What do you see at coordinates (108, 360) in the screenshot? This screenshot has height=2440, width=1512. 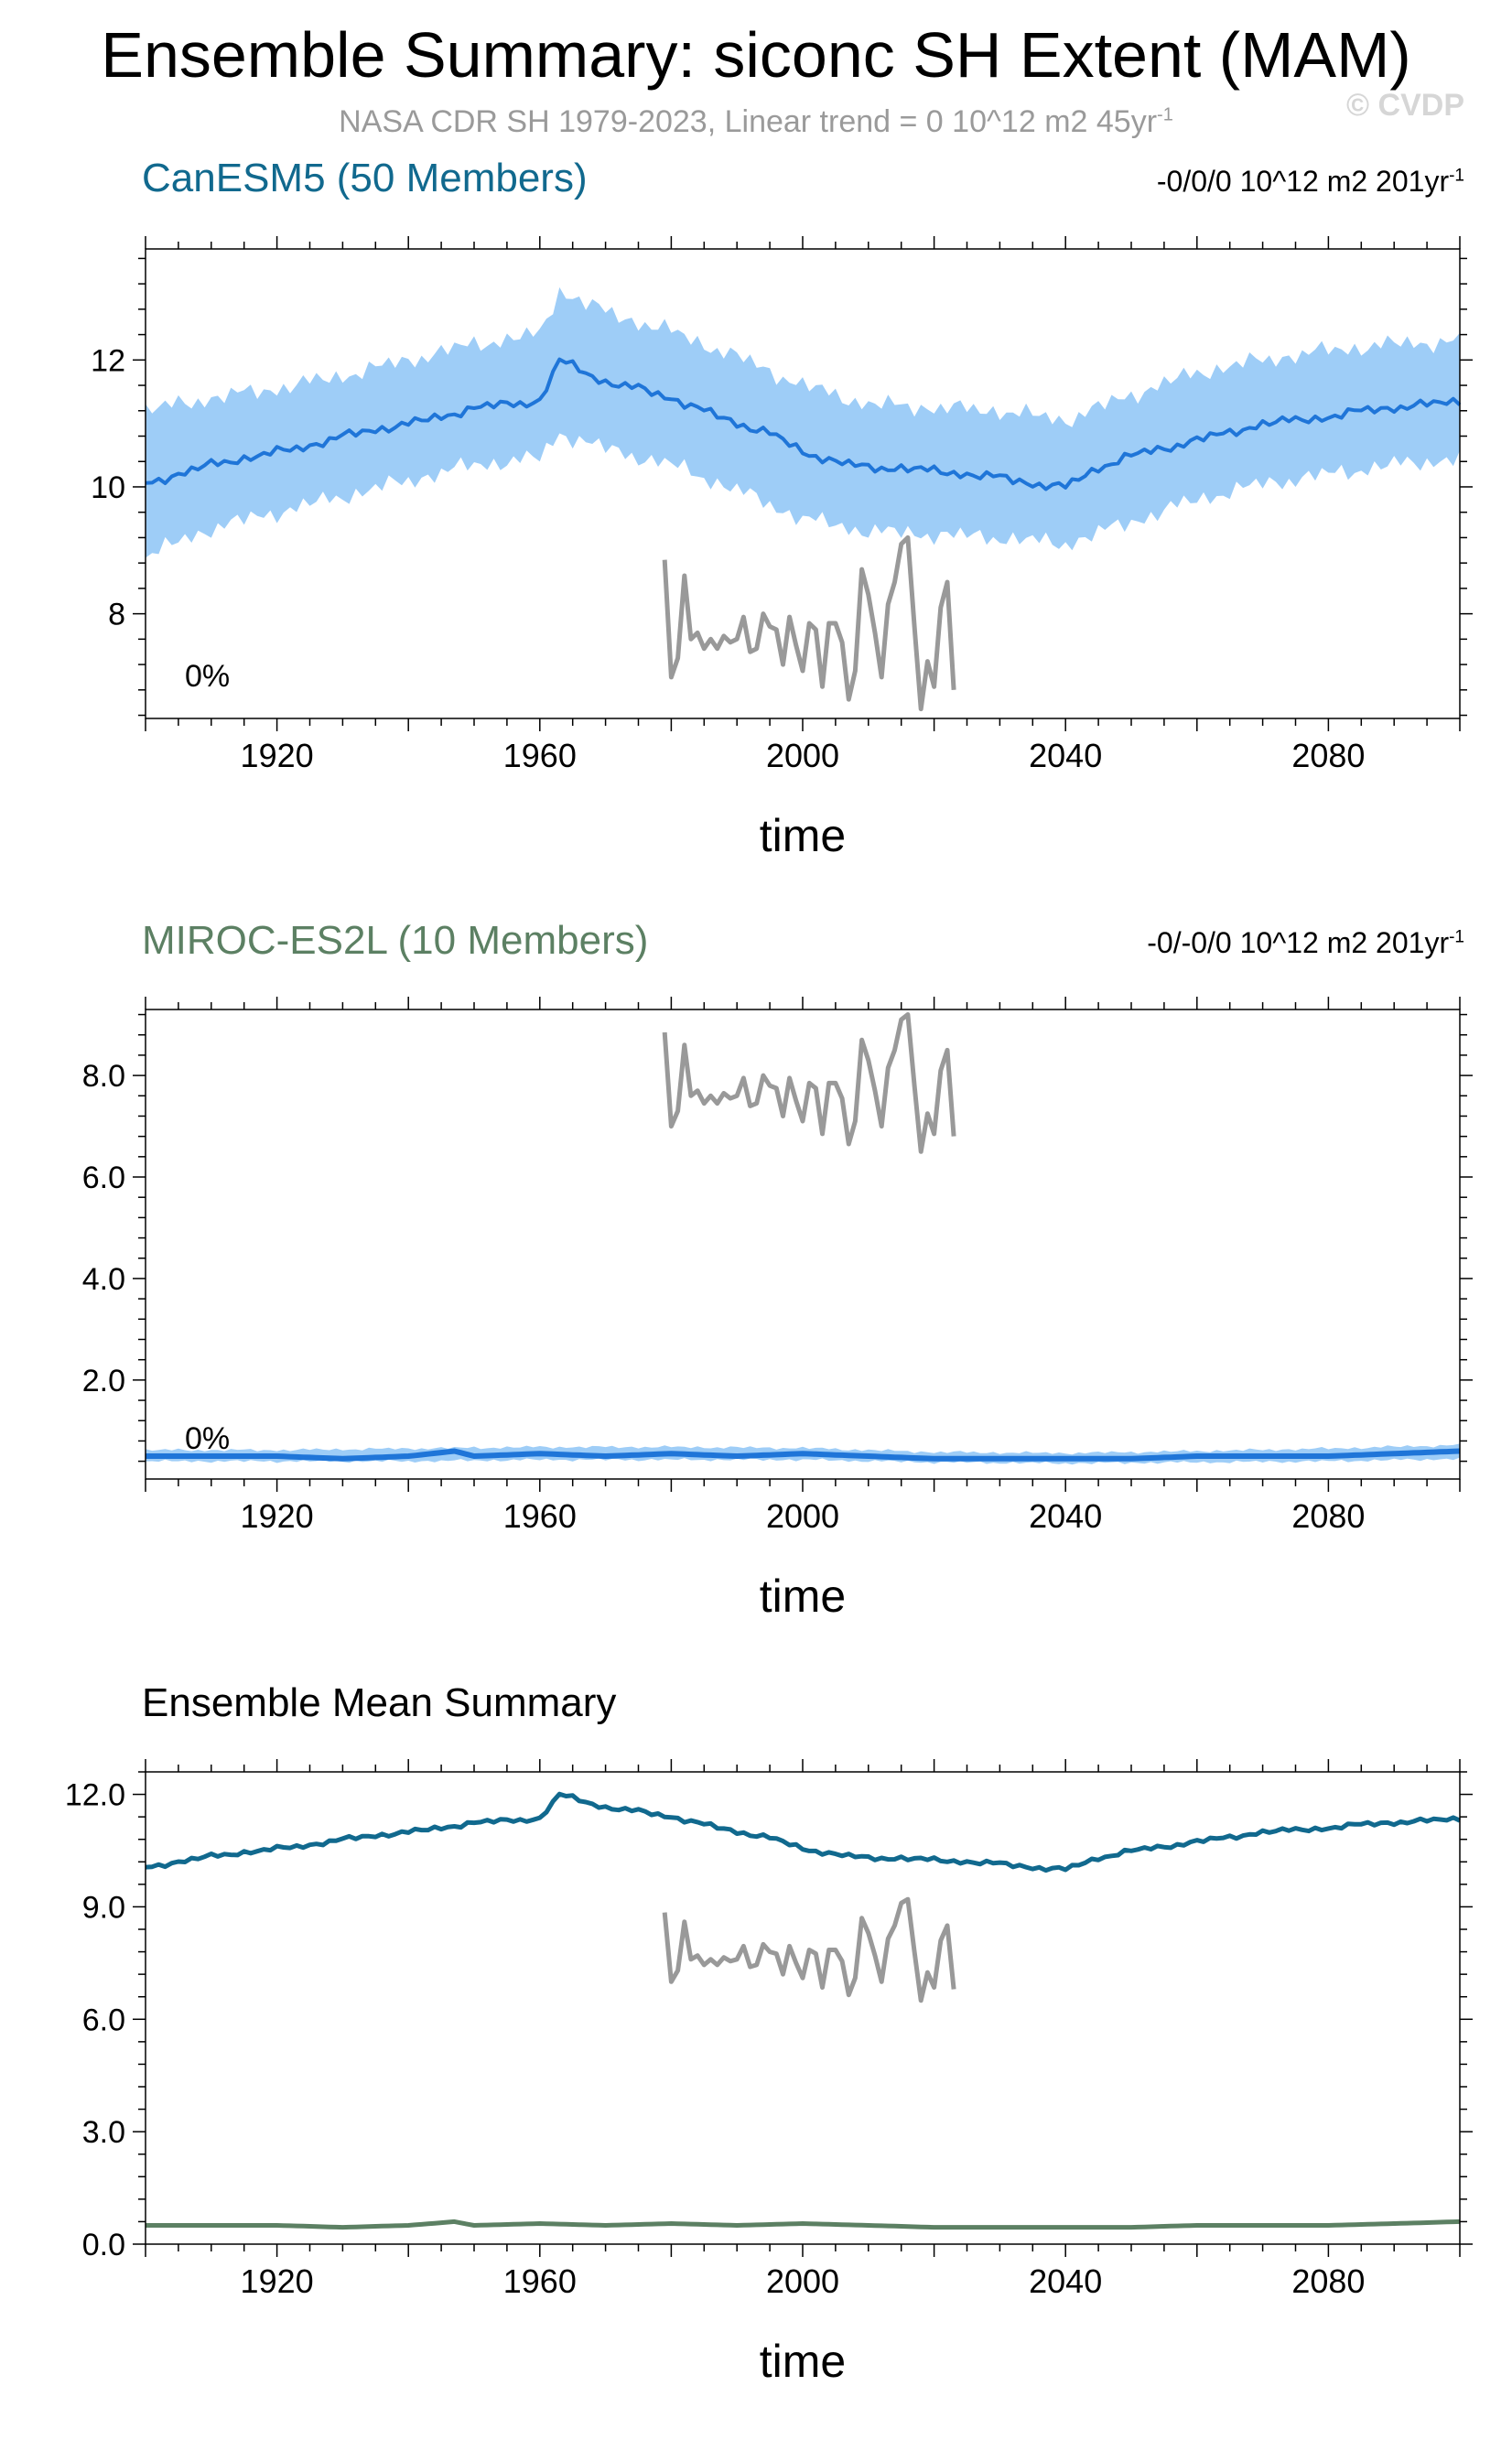 I see `y-tick-label: 12` at bounding box center [108, 360].